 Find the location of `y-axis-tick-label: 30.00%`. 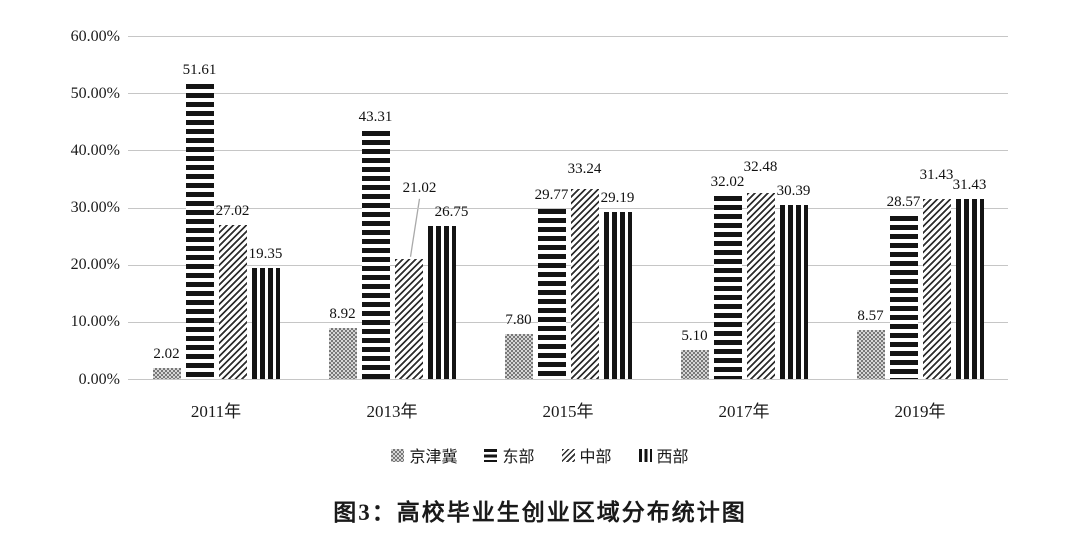

y-axis-tick-label: 30.00% is located at coordinates (95, 207).